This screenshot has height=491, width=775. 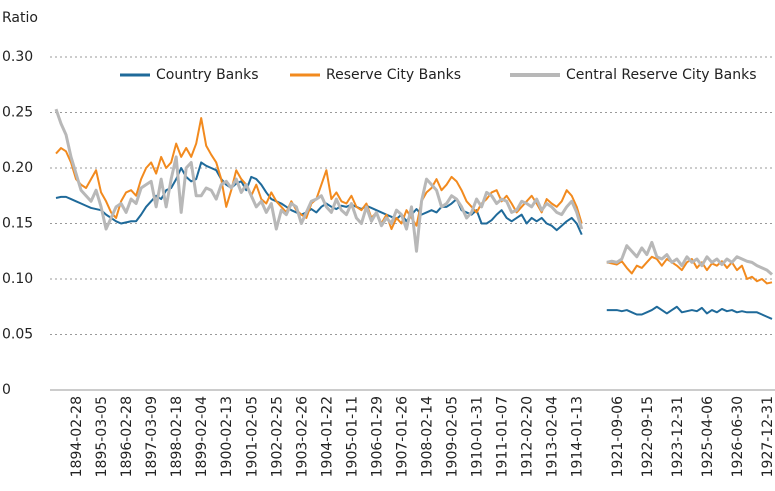 What do you see at coordinates (6, 390) in the screenshot?
I see `y-tick-label: 0` at bounding box center [6, 390].